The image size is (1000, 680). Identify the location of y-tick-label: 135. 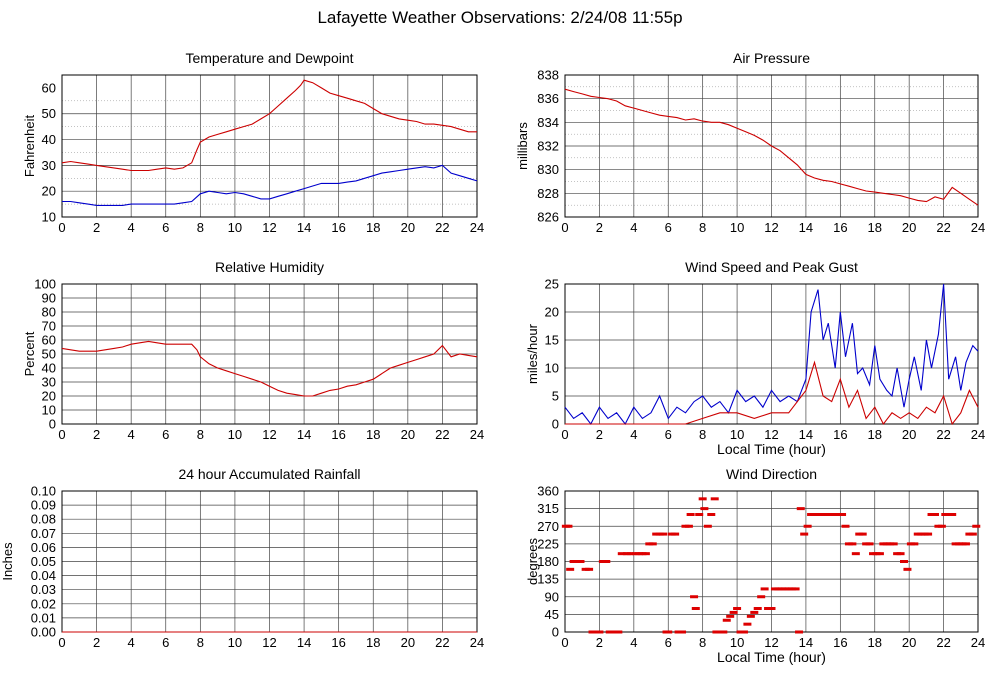
(548, 579).